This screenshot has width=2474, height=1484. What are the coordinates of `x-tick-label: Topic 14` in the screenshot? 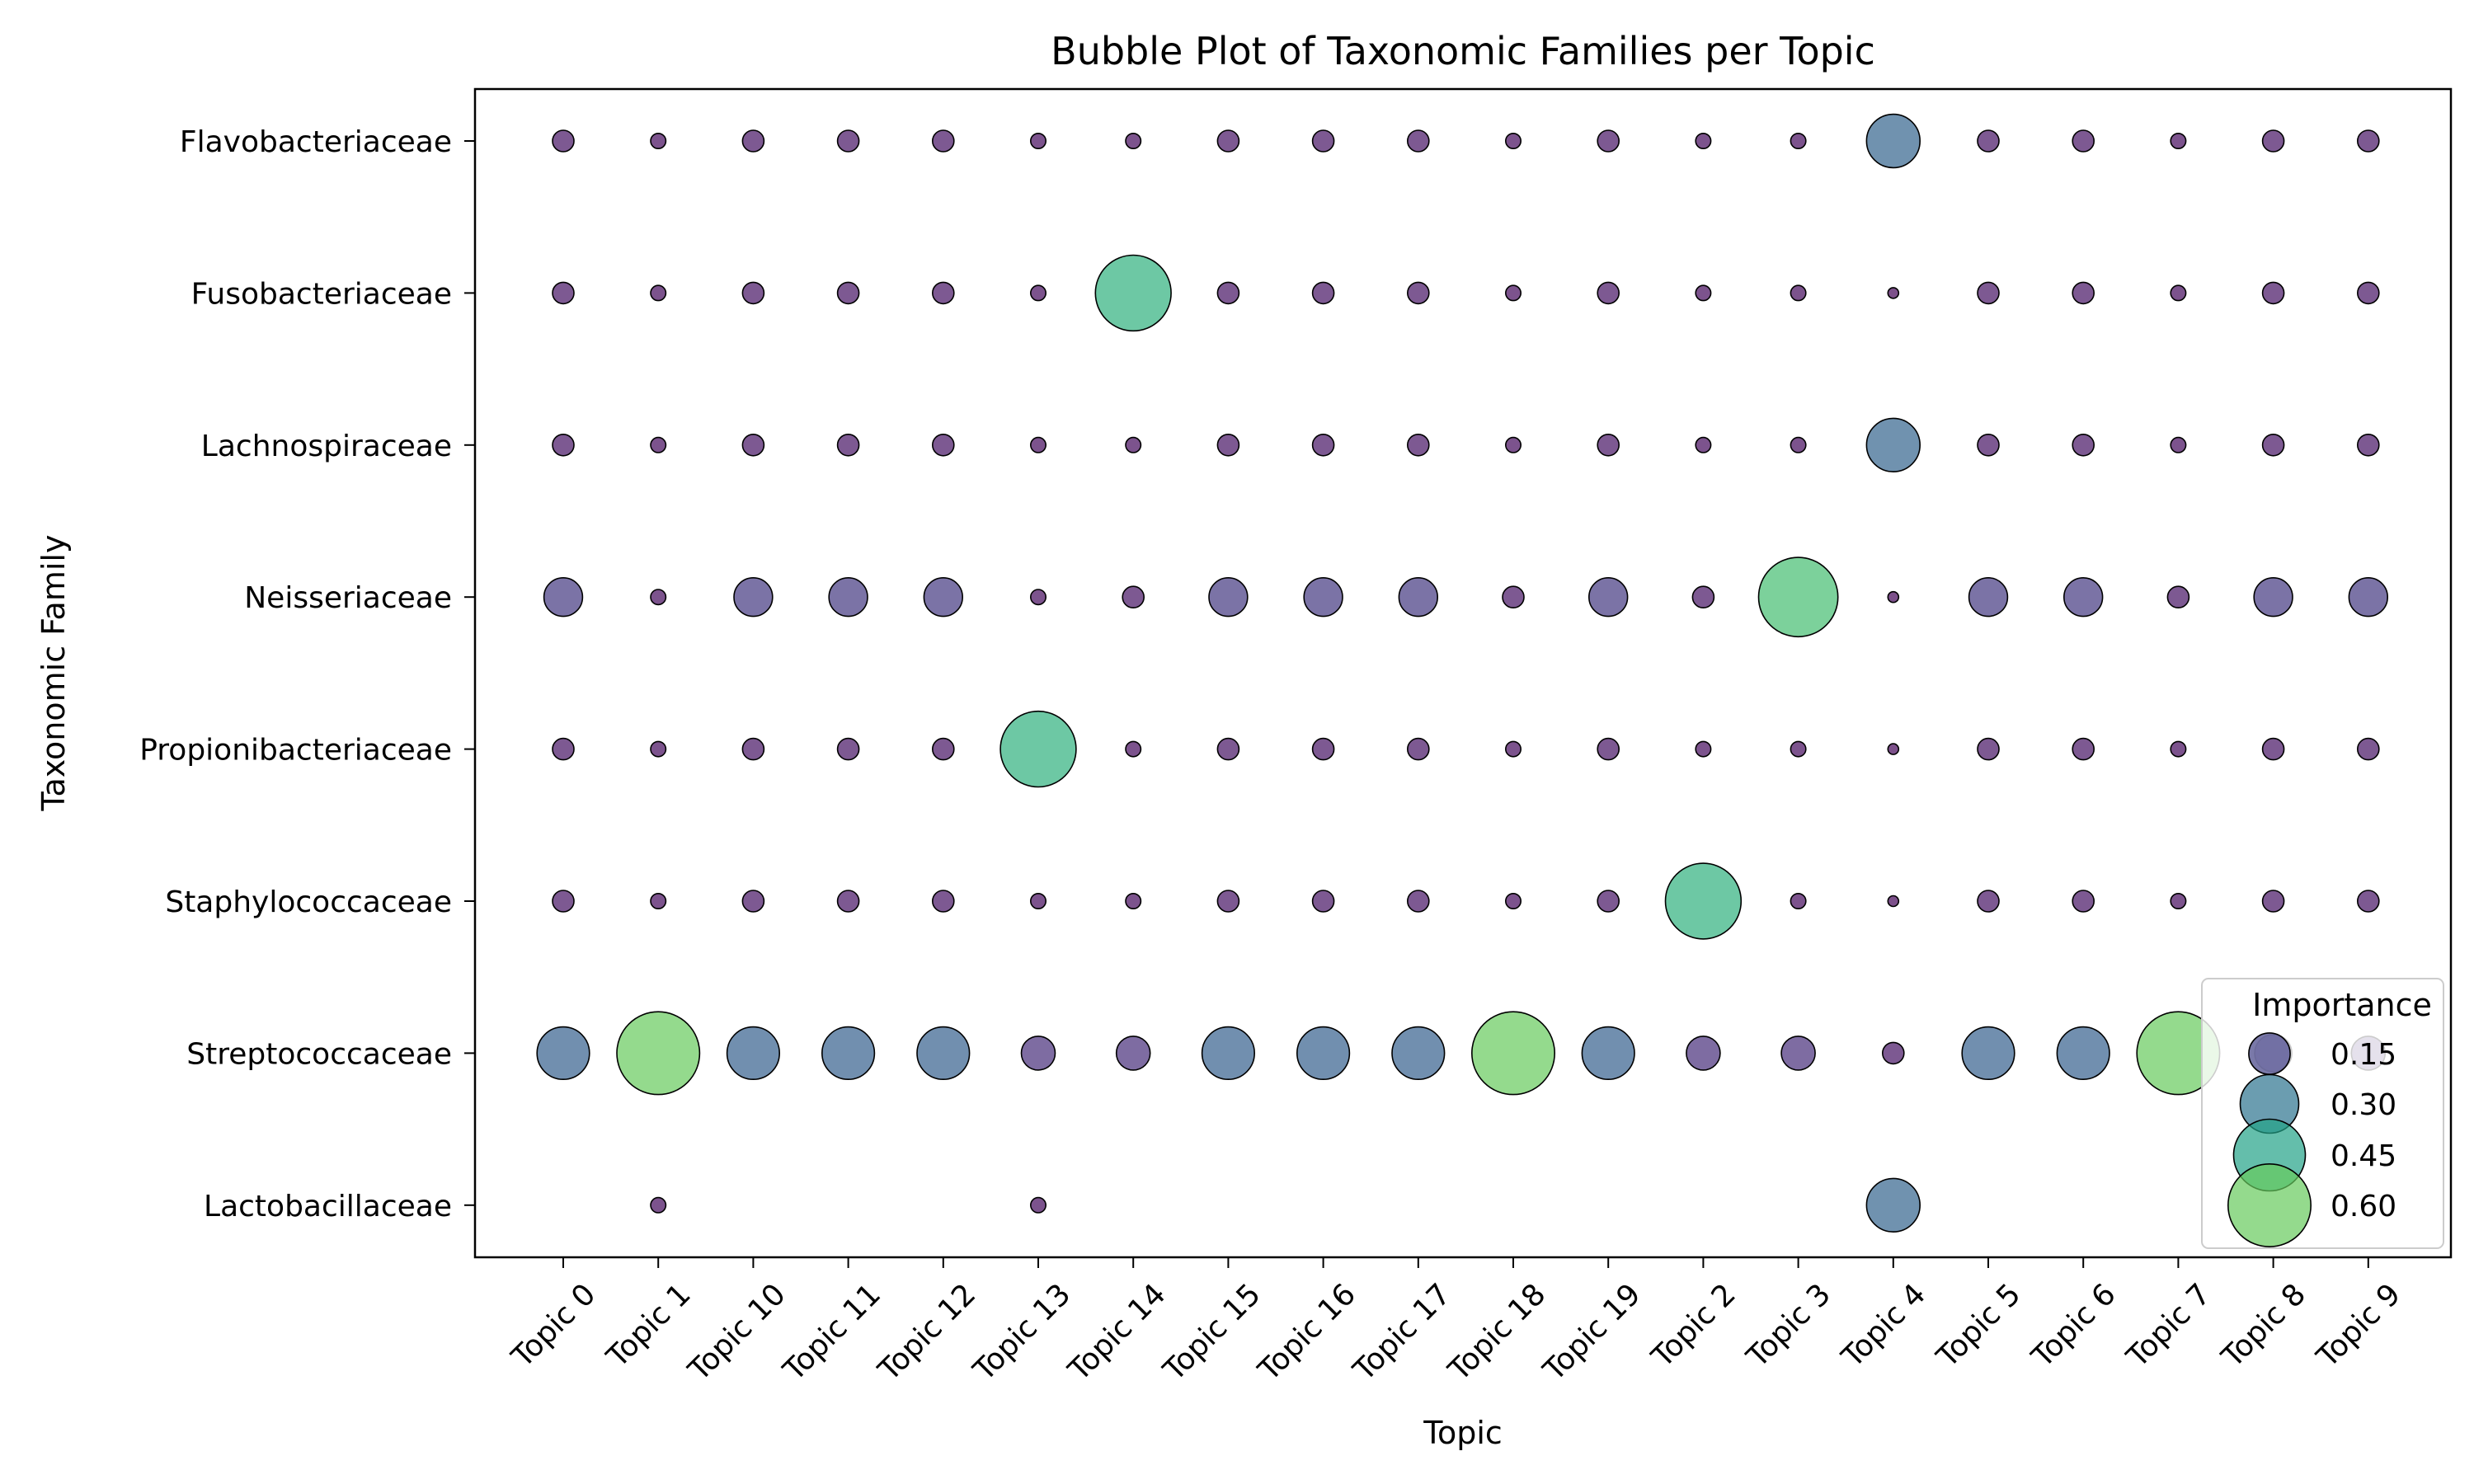 It's located at (1116, 1332).